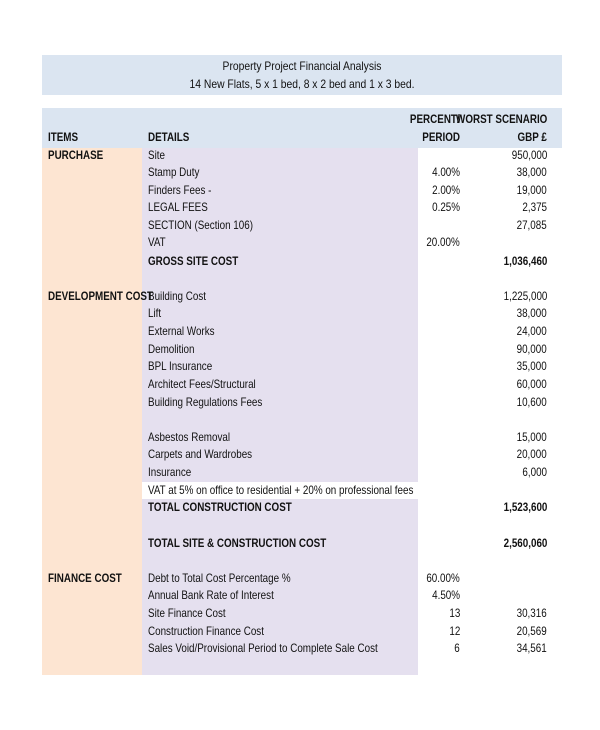 This screenshot has width=600, height=730. I want to click on detail-cell: Insurance, so click(170, 472).